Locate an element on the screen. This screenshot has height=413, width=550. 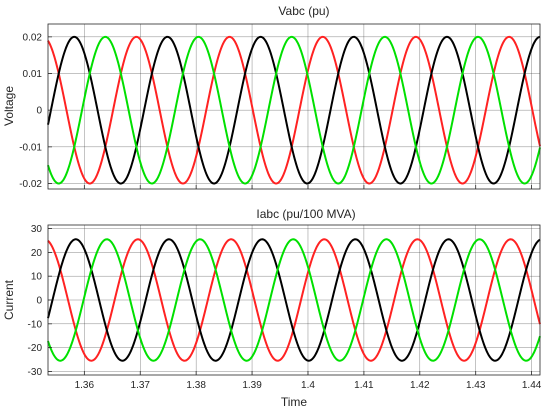
voltage-ytick-label-1: 0.01 is located at coordinates (33, 74).